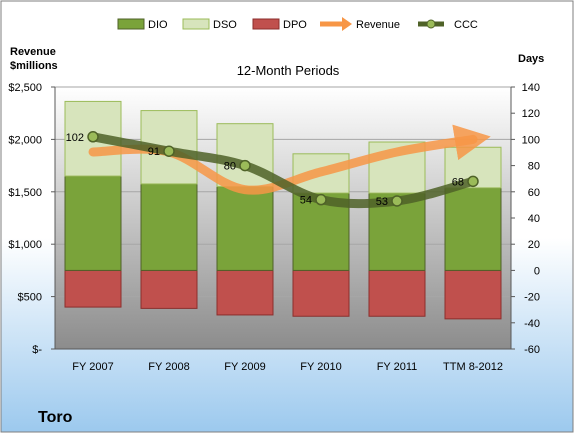  I want to click on ccc-data-label: 102, so click(75, 138).